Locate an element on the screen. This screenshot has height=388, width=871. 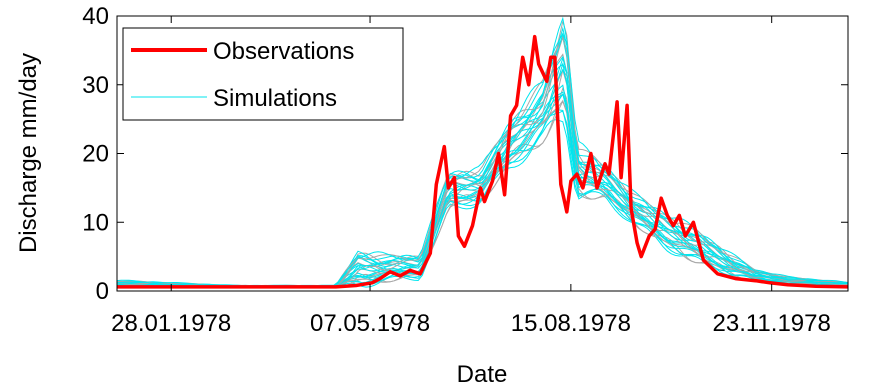
y-tick-label: 40 is located at coordinates (95, 16).